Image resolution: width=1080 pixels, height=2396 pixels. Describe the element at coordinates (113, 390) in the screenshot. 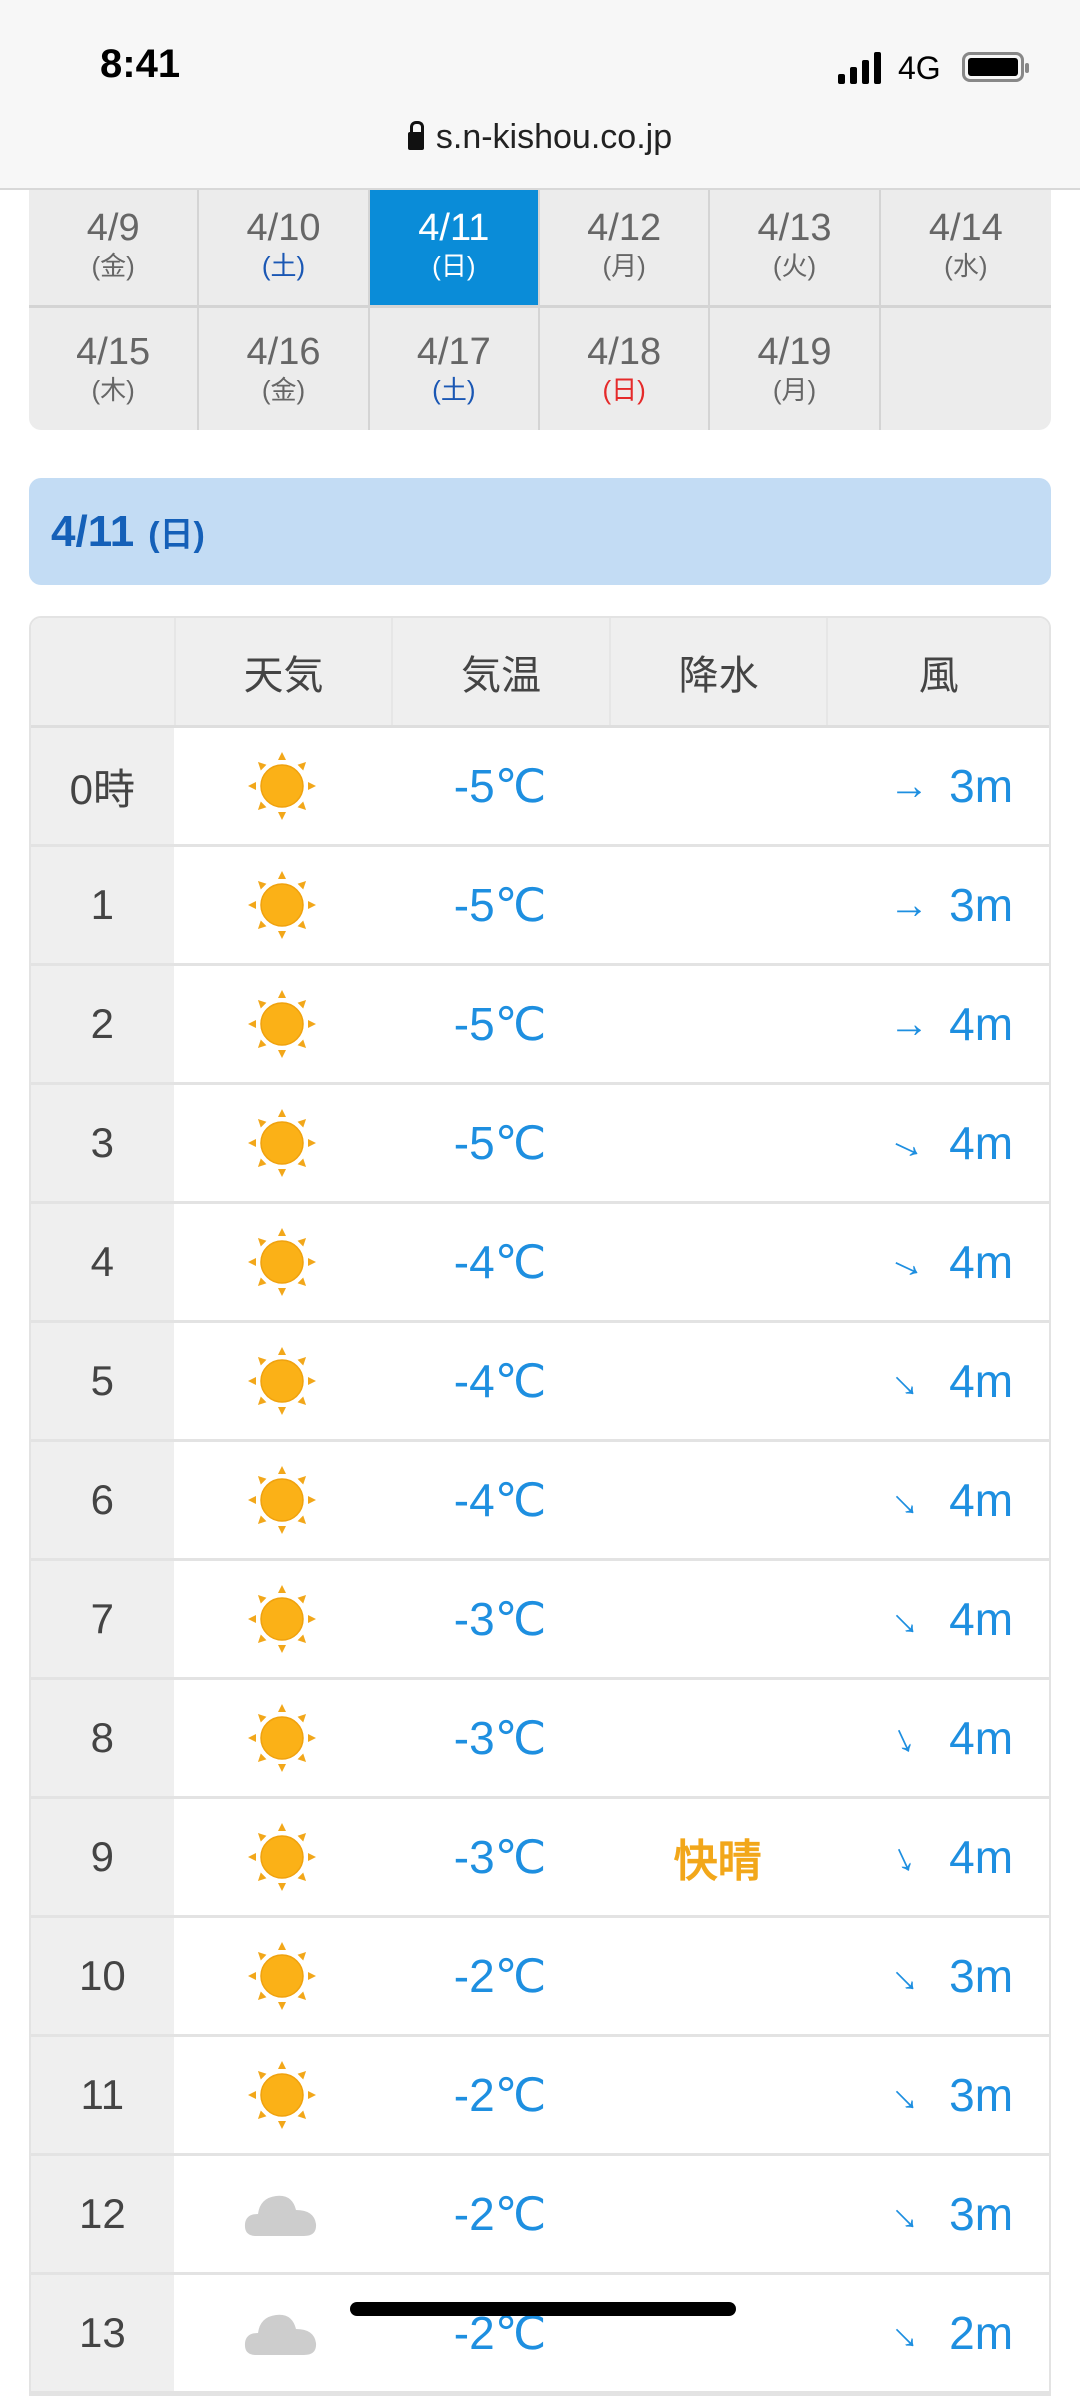

I see `weekday-label: (木)` at that location.